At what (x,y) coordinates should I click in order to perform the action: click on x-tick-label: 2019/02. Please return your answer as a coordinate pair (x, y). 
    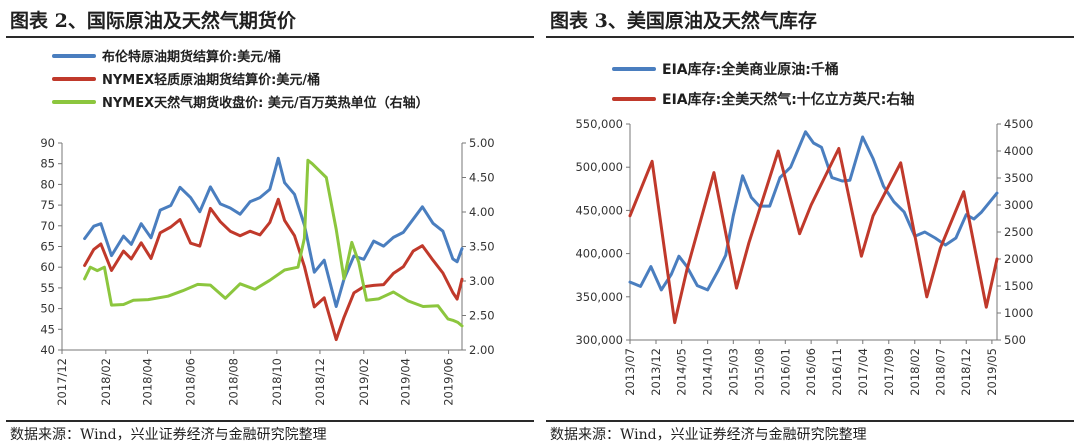
    Looking at the image, I should click on (364, 382).